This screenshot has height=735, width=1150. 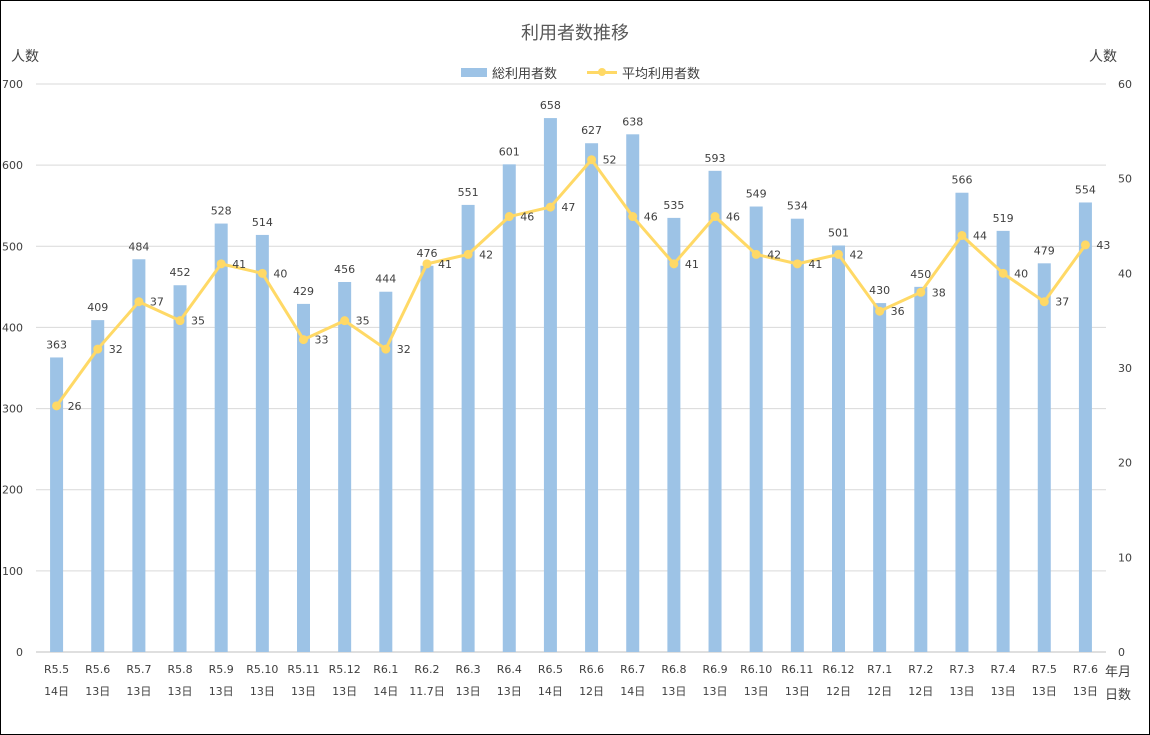 I want to click on bar-value-label: 456, so click(x=344, y=269).